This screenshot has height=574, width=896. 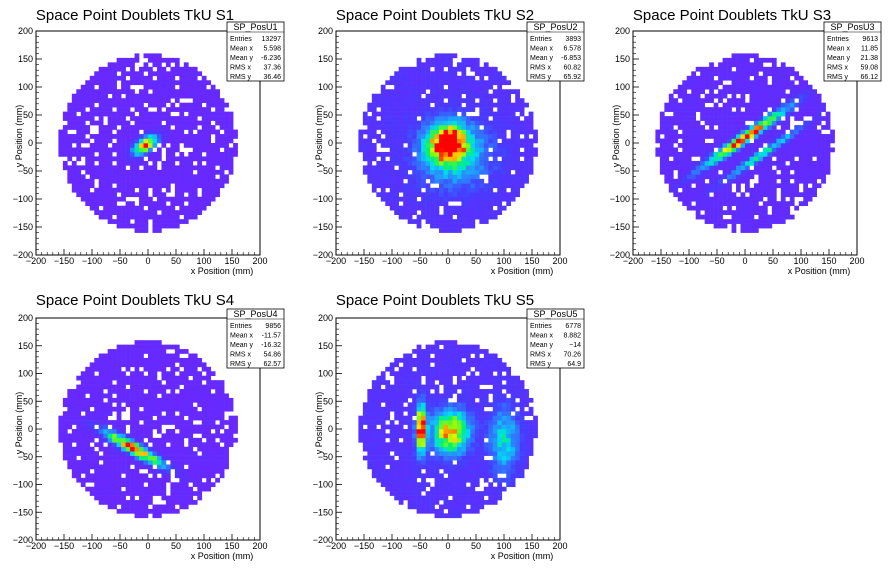 I want to click on x-tick-label: −50, so click(x=119, y=261).